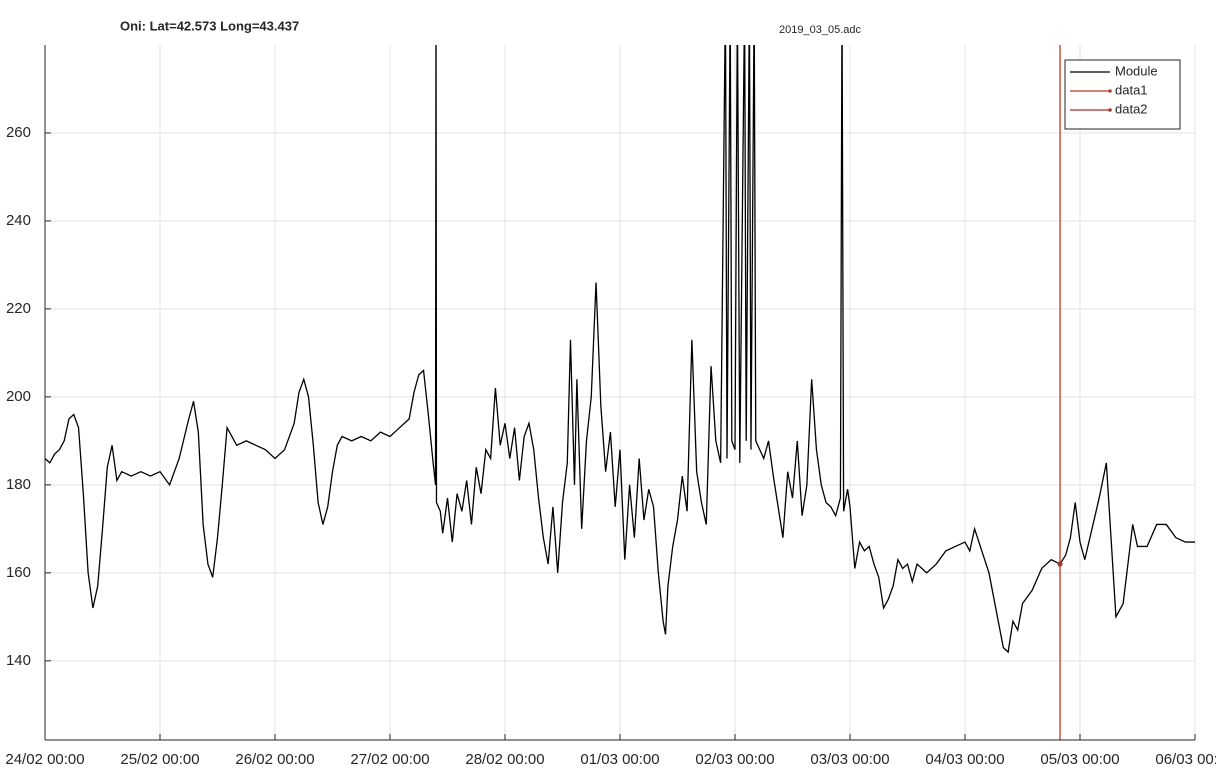  I want to click on y-tick-label: 260, so click(18, 132).